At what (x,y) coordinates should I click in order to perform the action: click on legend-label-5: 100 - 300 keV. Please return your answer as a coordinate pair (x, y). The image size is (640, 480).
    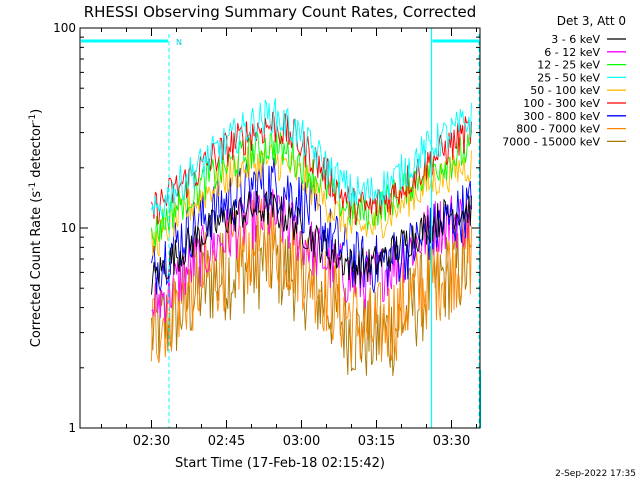
    Looking at the image, I should click on (561, 103).